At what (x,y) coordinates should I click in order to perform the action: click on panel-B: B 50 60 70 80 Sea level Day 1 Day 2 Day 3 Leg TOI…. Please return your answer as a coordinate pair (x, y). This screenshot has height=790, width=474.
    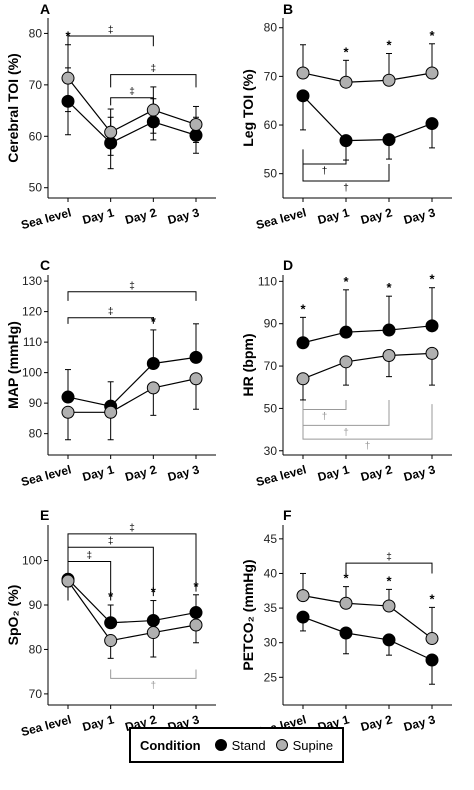
    Looking at the image, I should click on (346, 116).